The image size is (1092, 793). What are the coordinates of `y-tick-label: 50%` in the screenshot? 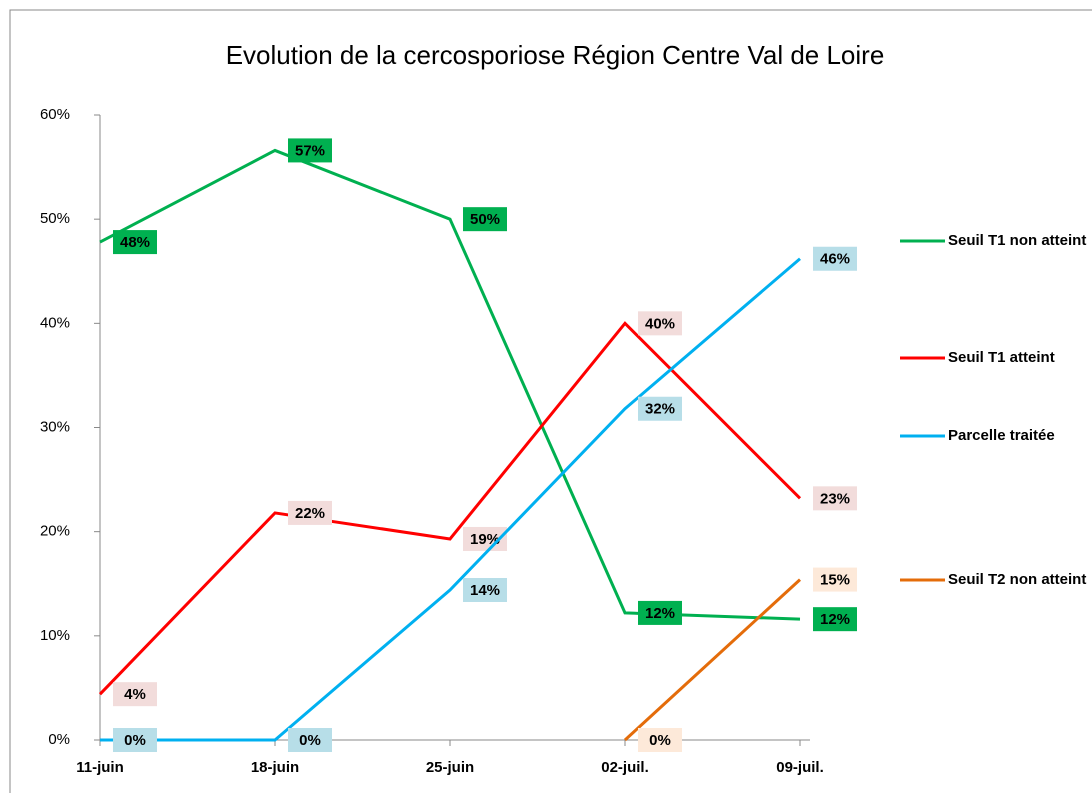 It's located at (55, 218).